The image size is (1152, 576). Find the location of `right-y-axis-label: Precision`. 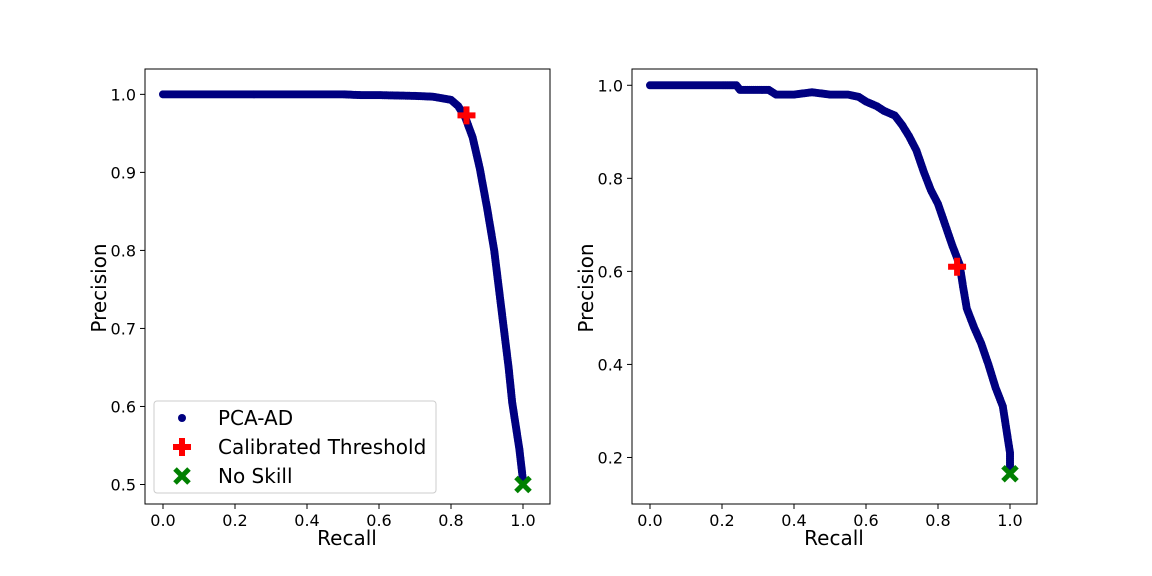

right-y-axis-label: Precision is located at coordinates (586, 287).